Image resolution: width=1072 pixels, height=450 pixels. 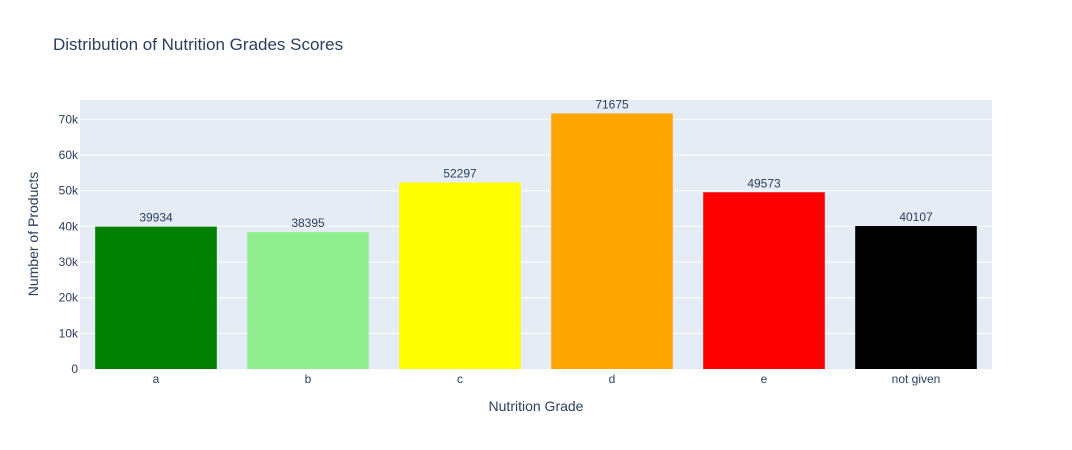 I want to click on chart-title: Distribution of Nutrition Grades Scores, so click(x=198, y=44).